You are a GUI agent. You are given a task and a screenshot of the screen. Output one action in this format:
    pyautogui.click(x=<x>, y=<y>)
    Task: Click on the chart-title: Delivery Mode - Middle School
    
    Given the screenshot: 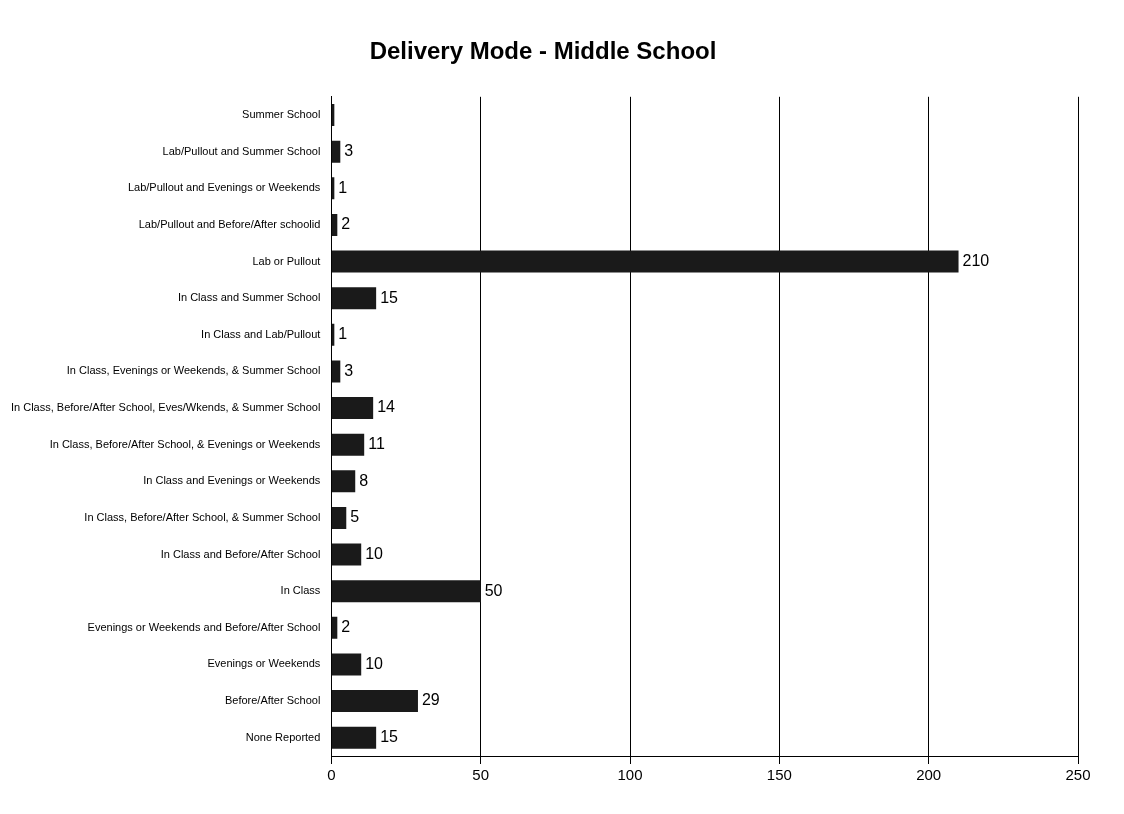 What is the action you would take?
    pyautogui.click(x=543, y=51)
    